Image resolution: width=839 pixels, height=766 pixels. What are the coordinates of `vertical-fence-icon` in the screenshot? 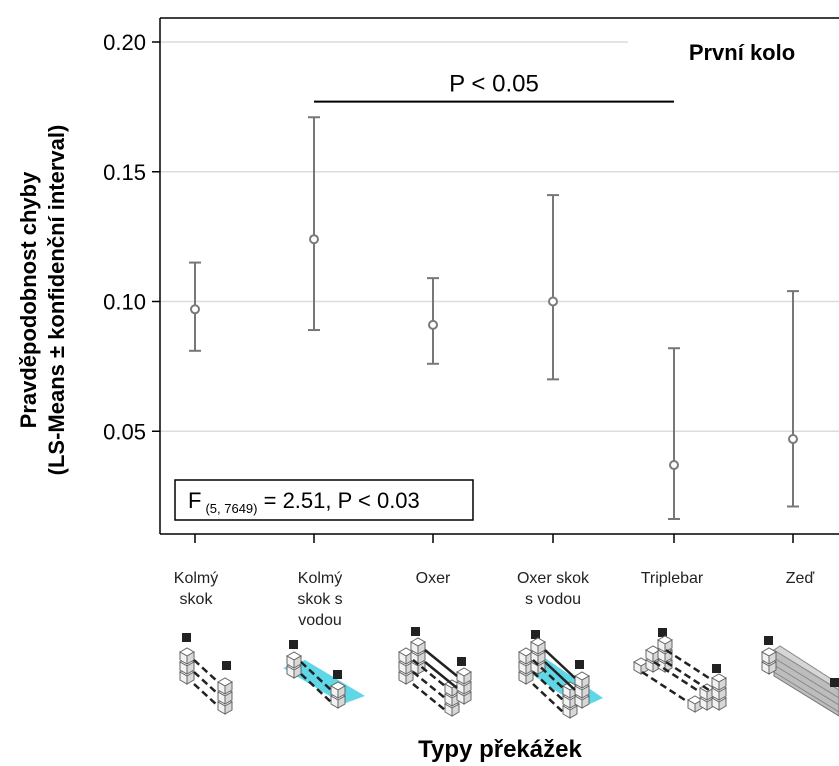 It's located at (206, 674).